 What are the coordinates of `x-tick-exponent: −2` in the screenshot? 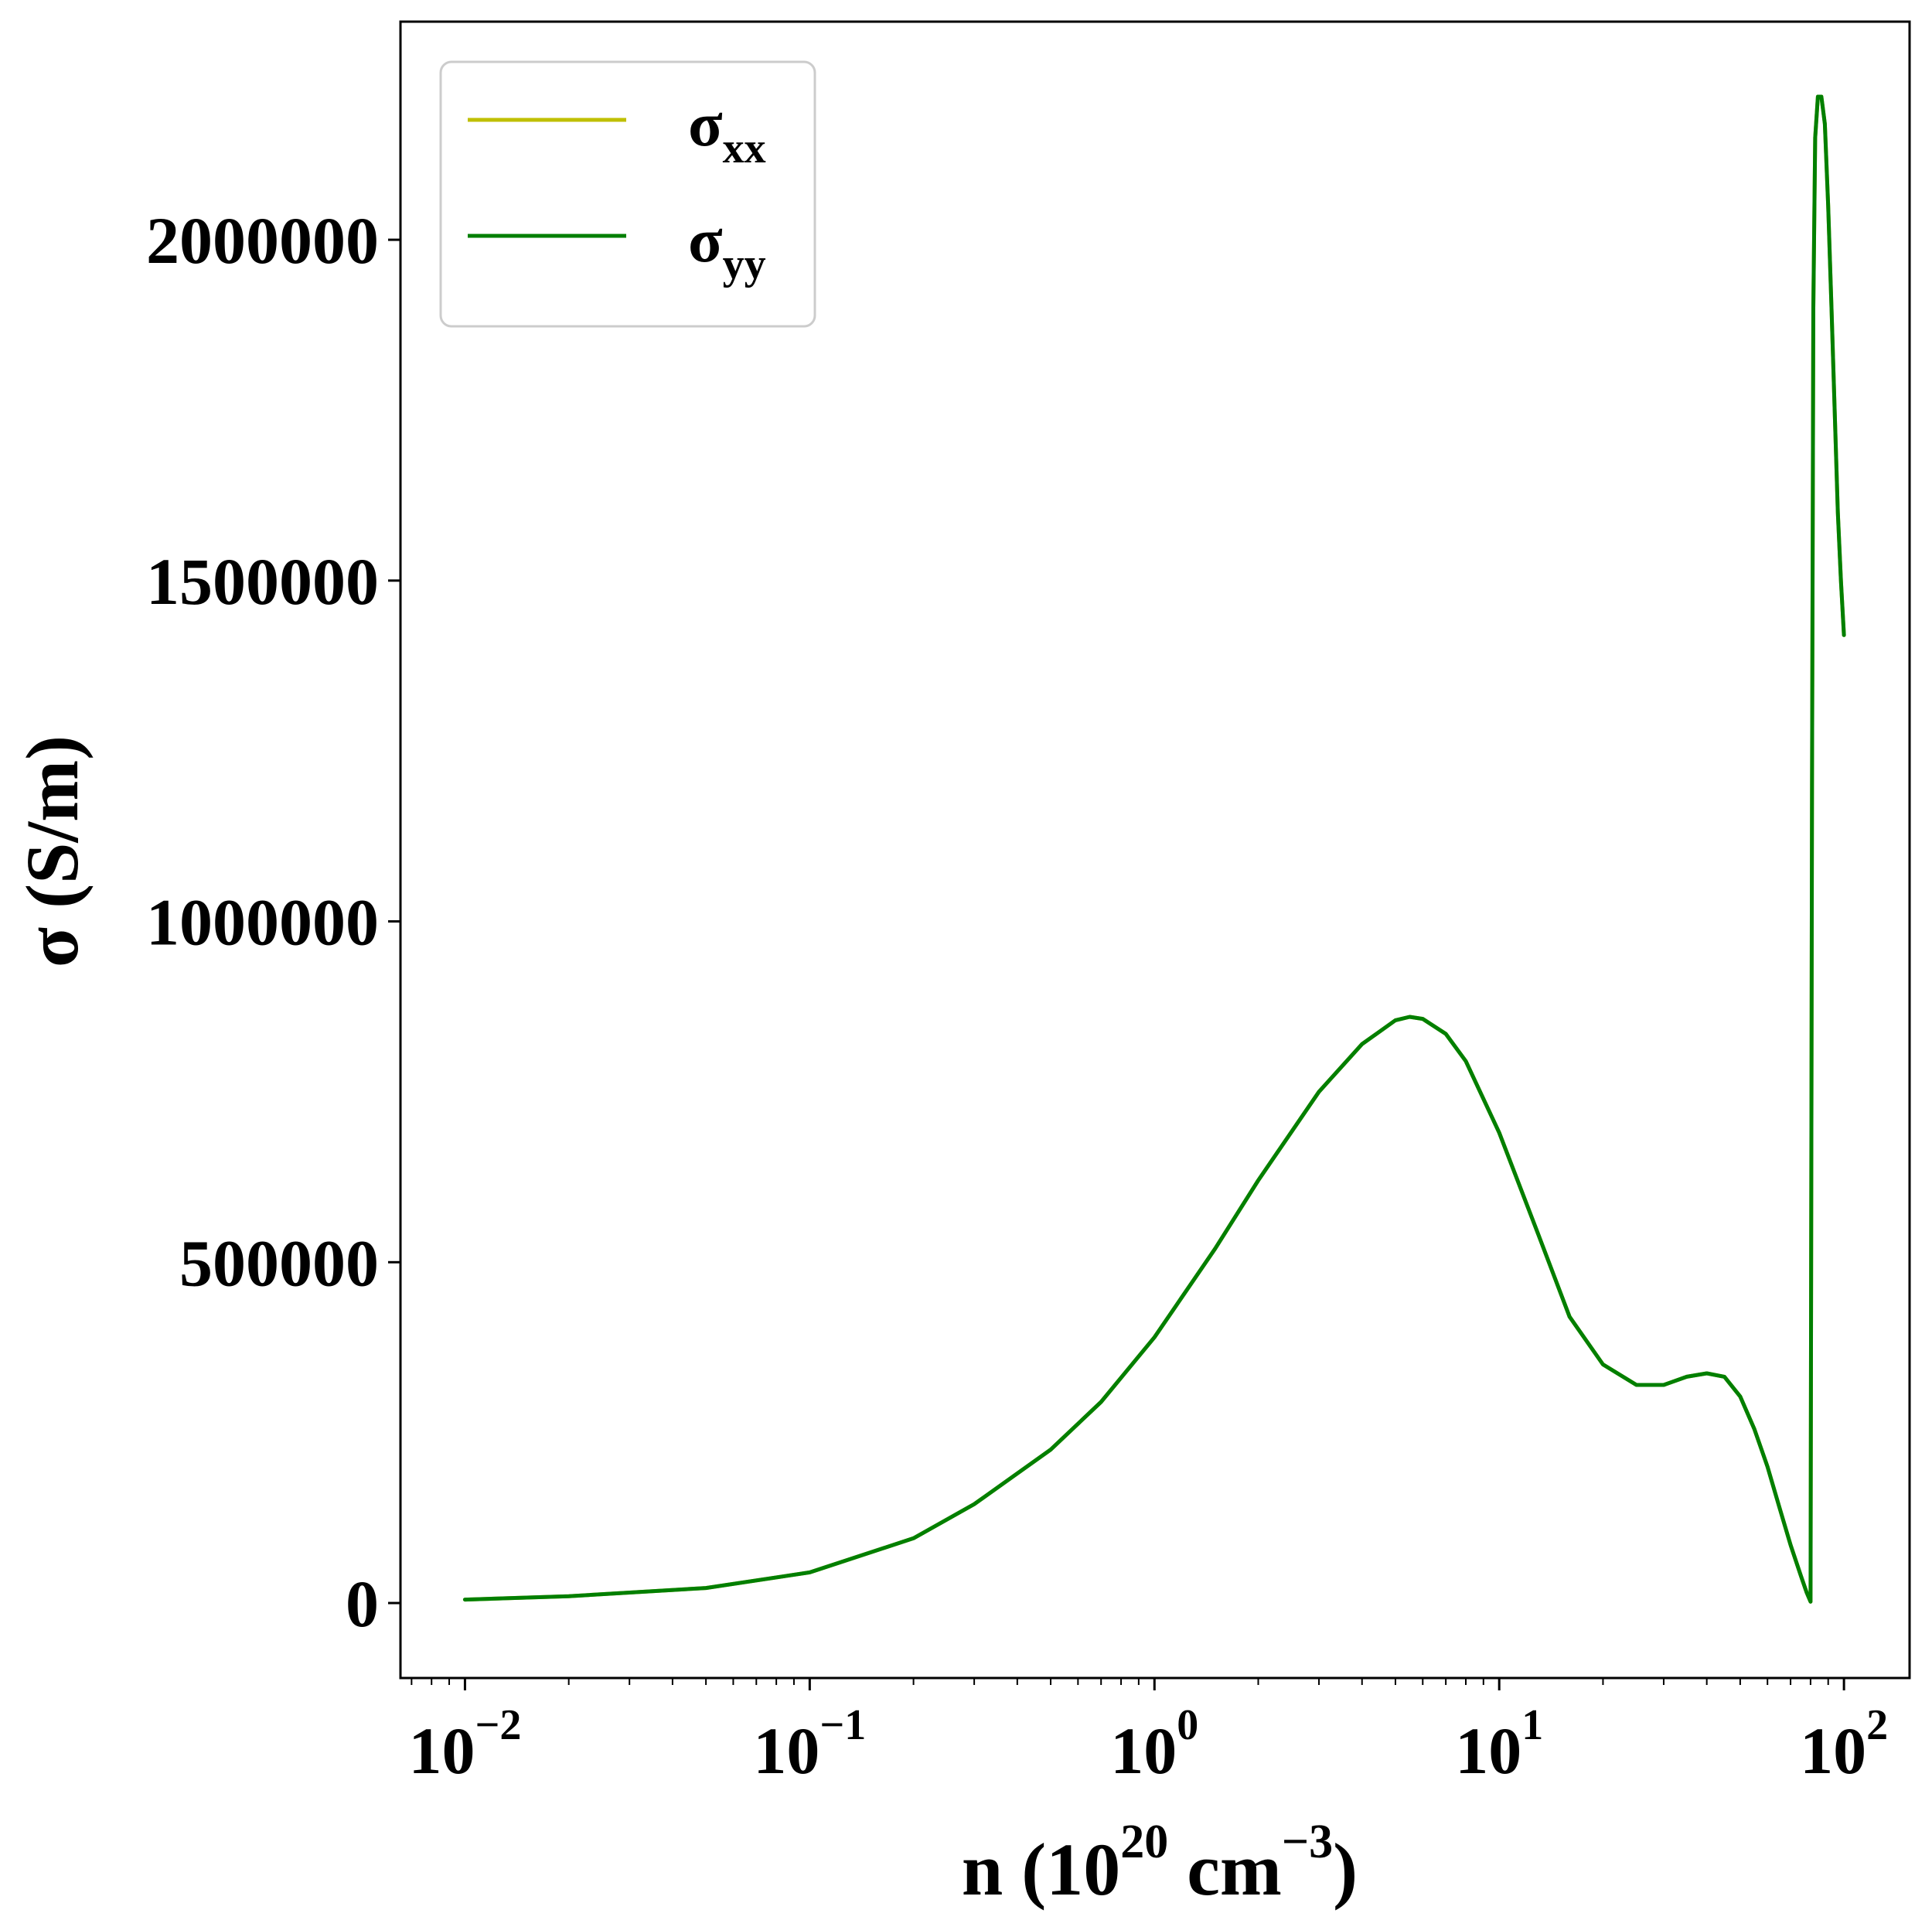 It's located at (498, 1725).